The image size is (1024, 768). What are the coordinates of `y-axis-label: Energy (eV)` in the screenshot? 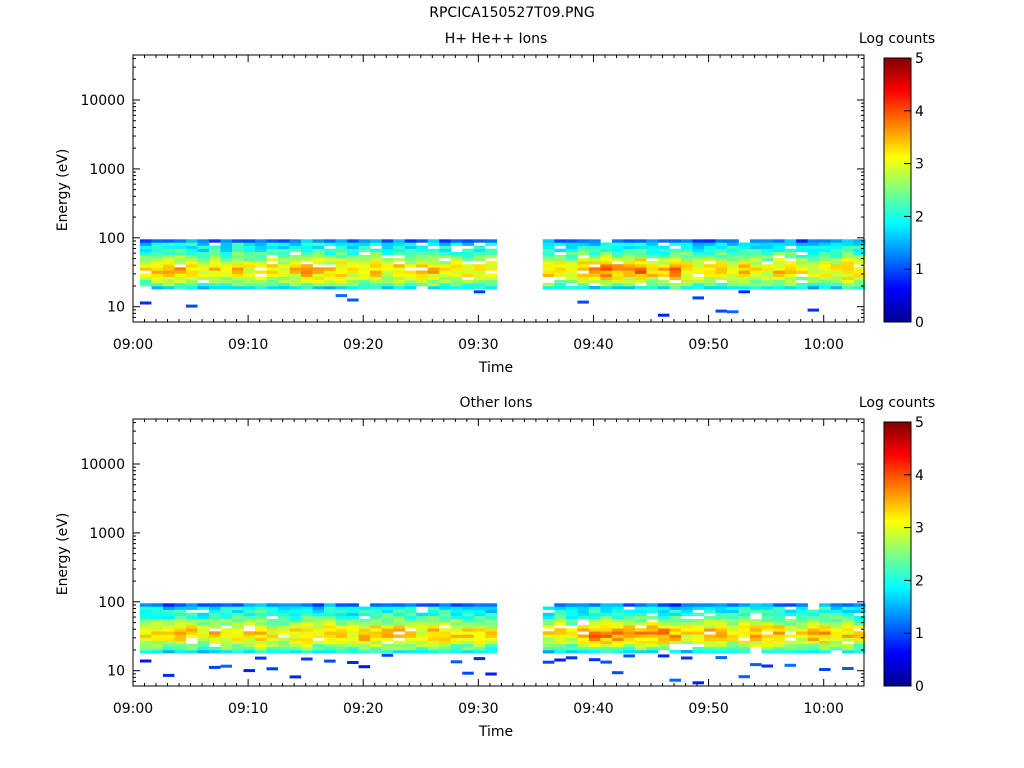 It's located at (63, 554).